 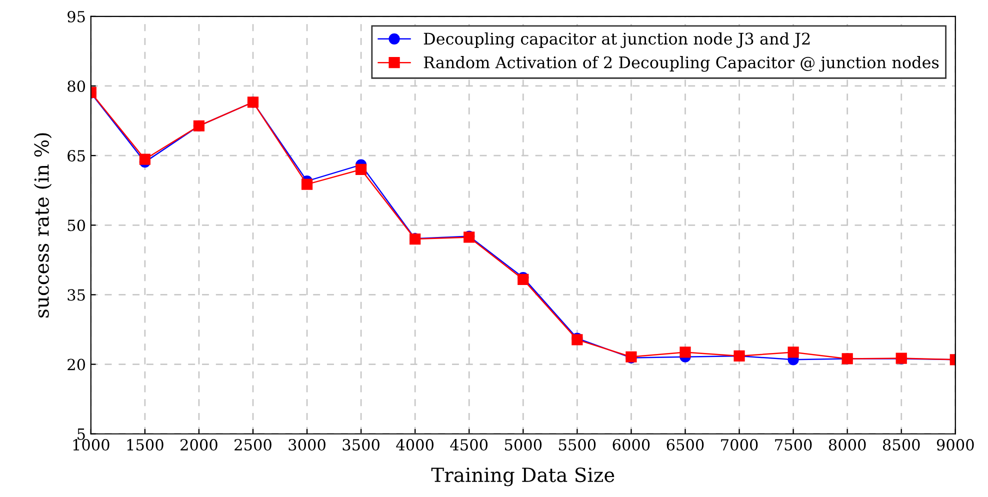 What do you see at coordinates (523, 445) in the screenshot?
I see `x-tick-label: 5000` at bounding box center [523, 445].